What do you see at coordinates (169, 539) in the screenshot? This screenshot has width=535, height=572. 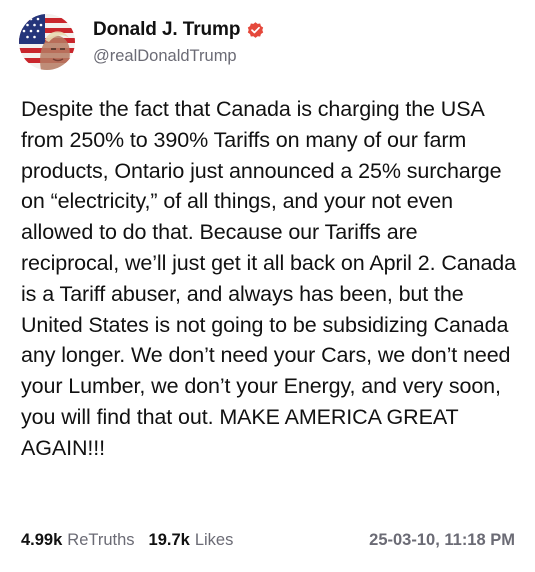 I see `likes-count: 19.7k` at bounding box center [169, 539].